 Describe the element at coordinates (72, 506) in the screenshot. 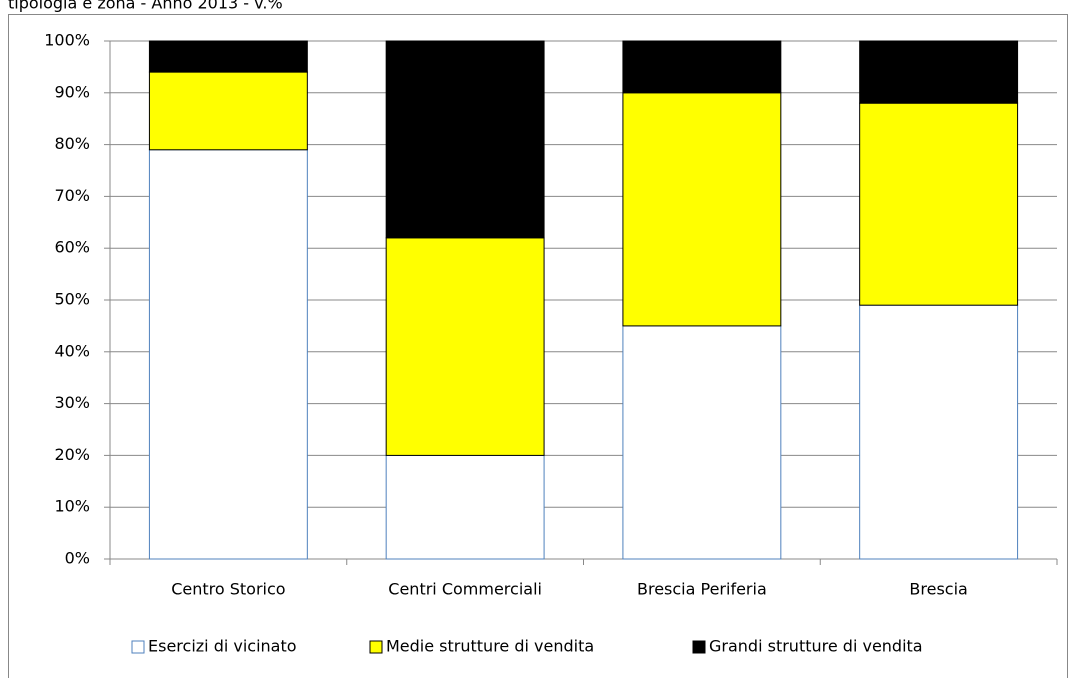

I see `y-tick-label: 10%` at that location.